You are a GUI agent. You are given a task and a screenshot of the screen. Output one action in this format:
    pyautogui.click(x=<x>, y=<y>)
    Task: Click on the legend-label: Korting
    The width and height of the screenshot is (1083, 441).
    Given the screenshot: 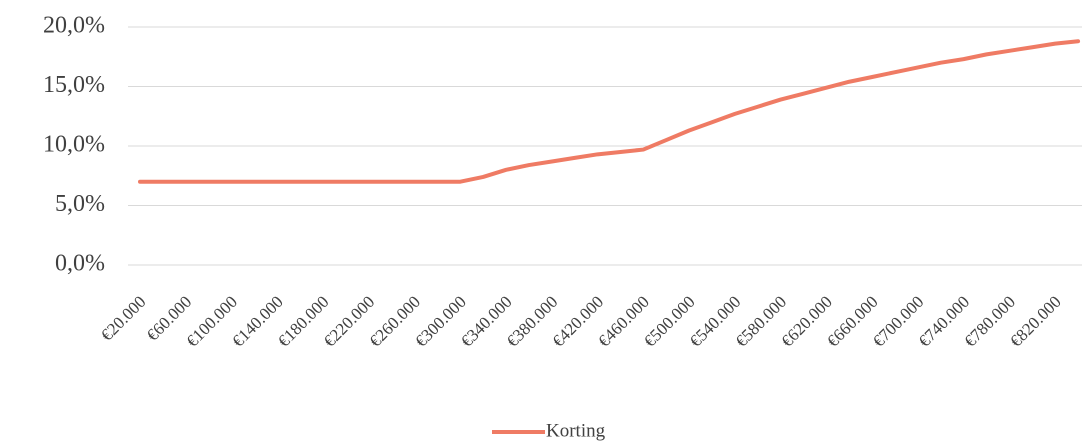 What is the action you would take?
    pyautogui.click(x=576, y=430)
    